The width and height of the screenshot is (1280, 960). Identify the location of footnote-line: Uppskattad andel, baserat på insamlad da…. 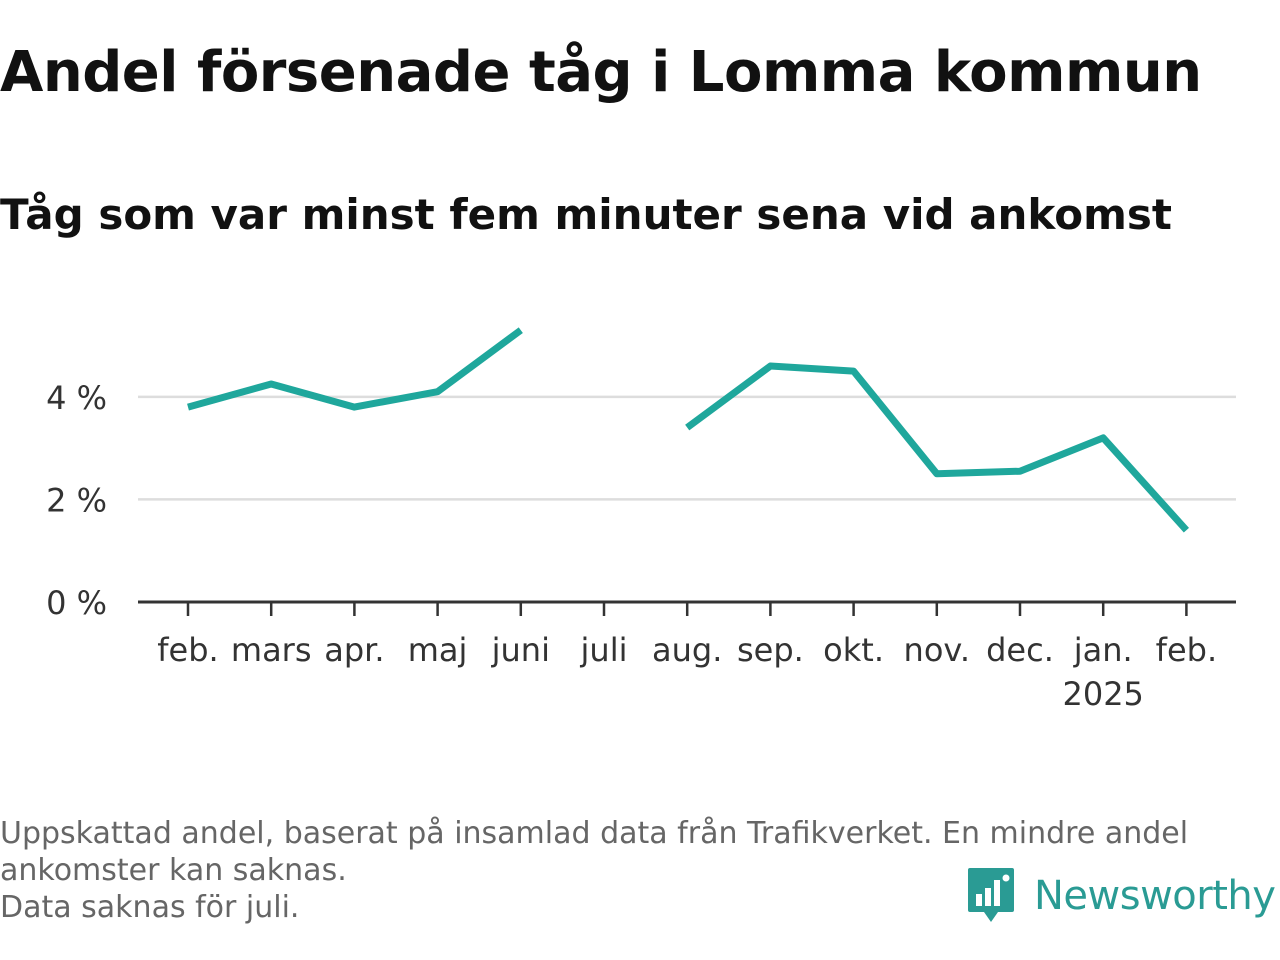
(594, 833).